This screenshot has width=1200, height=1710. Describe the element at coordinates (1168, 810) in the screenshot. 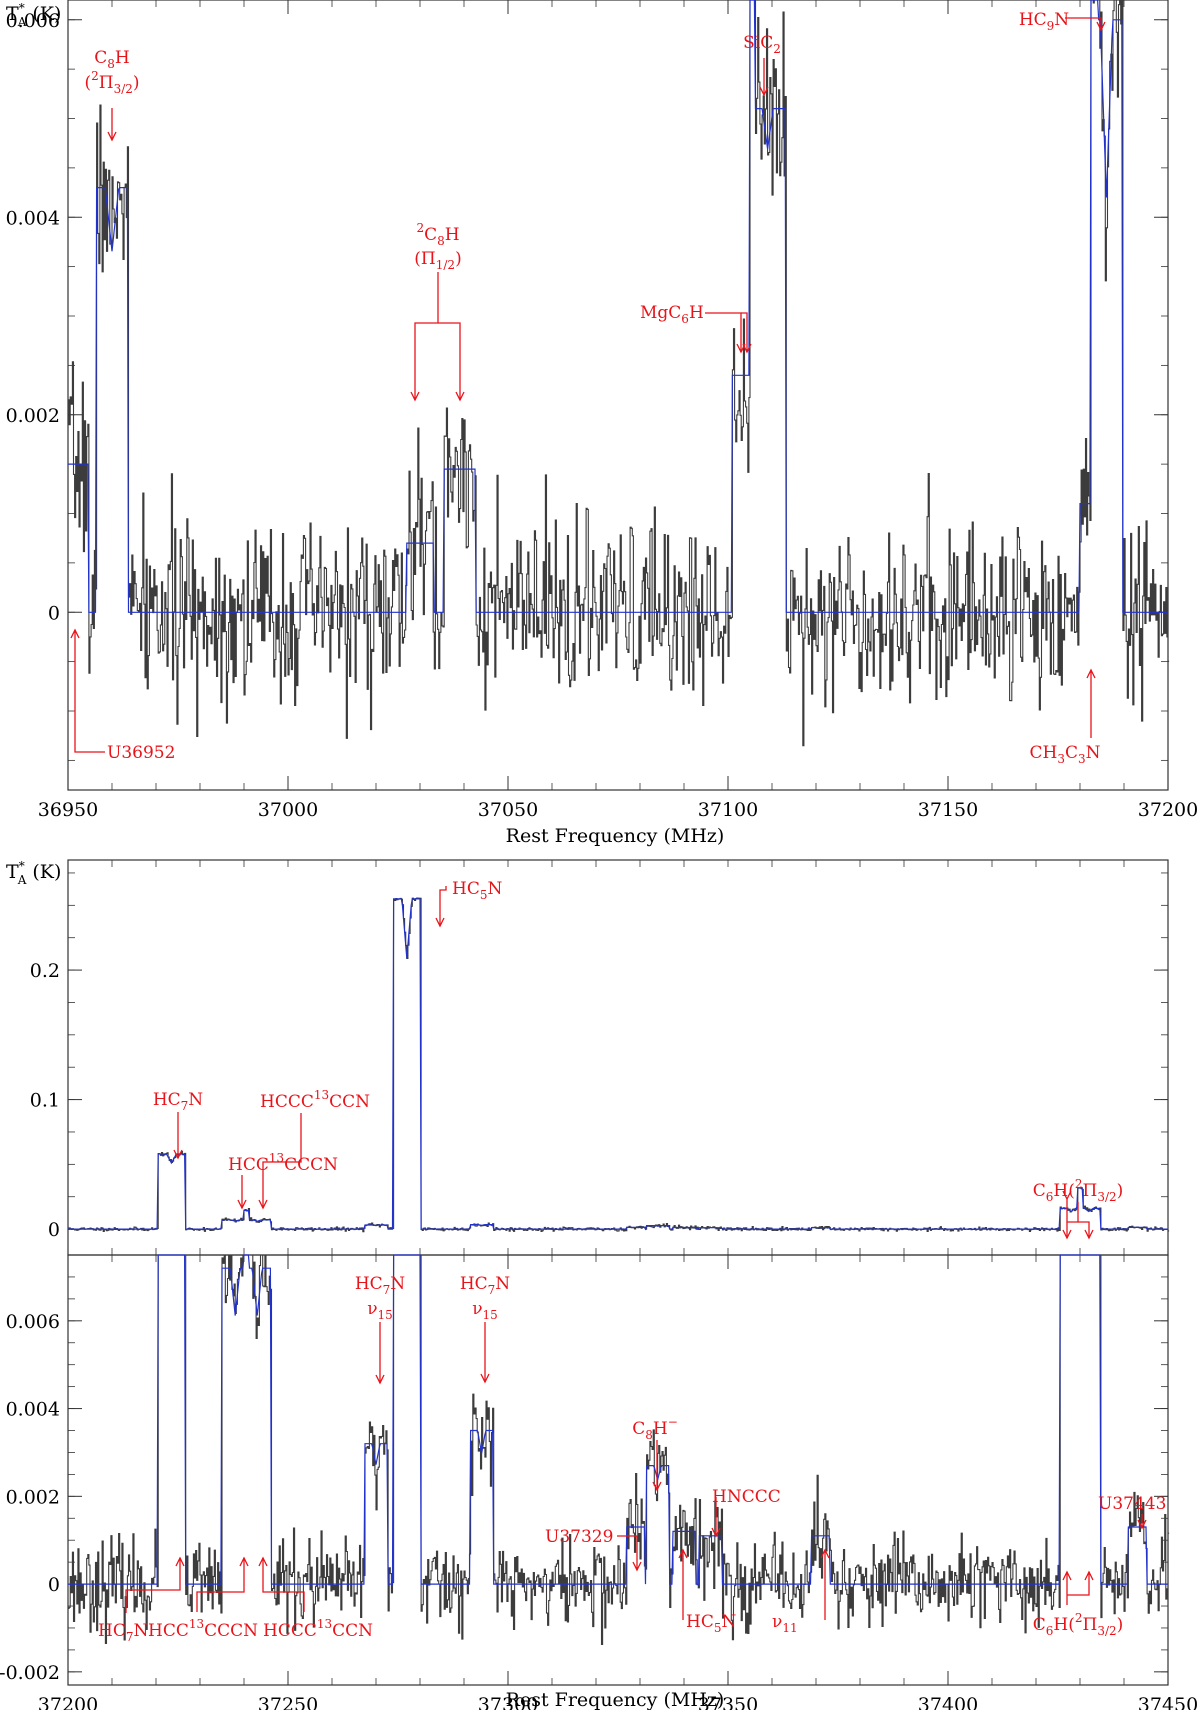

I see `top-xtick-label: 37200` at that location.